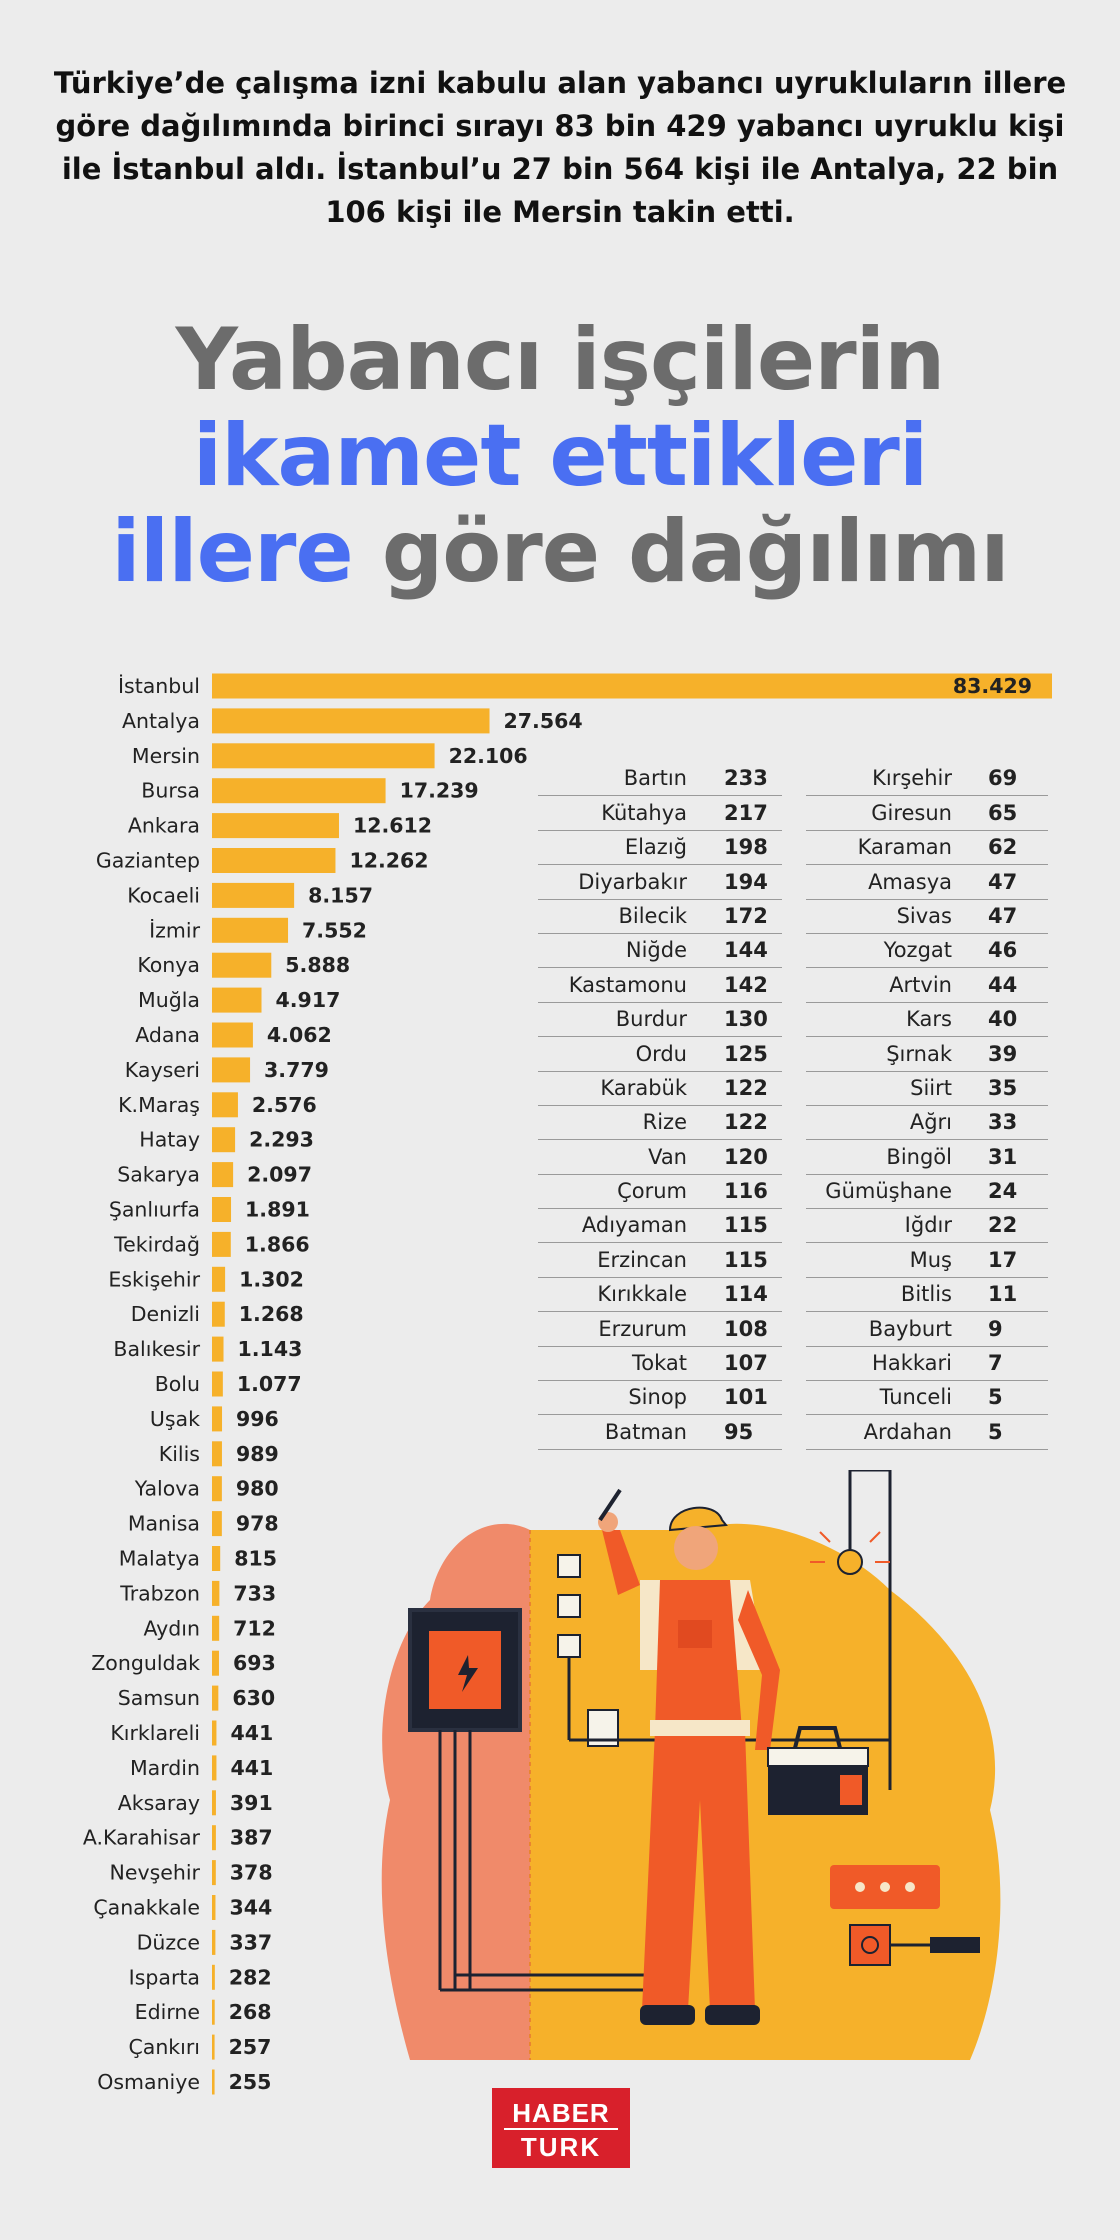 Image resolution: width=1120 pixels, height=2240 pixels. What do you see at coordinates (179, 1454) in the screenshot?
I see `category-label-22: Kilis` at bounding box center [179, 1454].